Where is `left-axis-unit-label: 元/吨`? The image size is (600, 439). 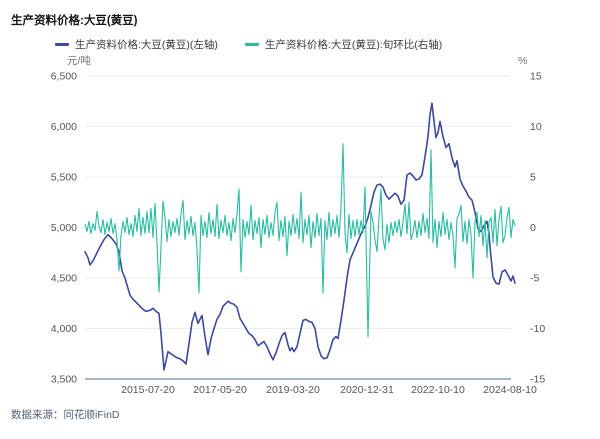 left-axis-unit-label: 元/吨 is located at coordinates (79, 60).